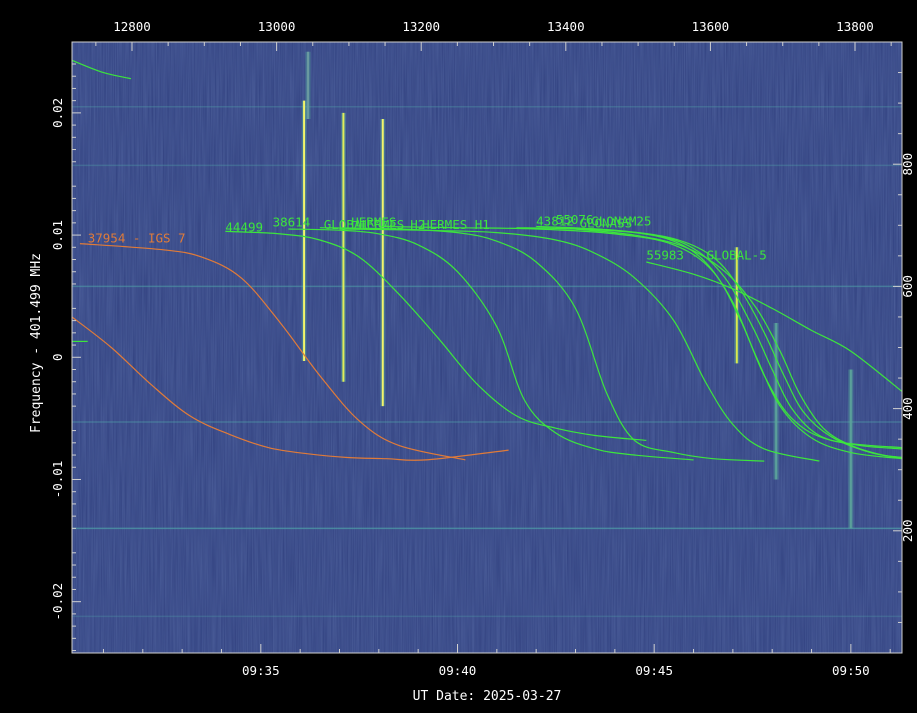  Describe the element at coordinates (575, 219) in the screenshot. I see `track-label: 55076` at that location.